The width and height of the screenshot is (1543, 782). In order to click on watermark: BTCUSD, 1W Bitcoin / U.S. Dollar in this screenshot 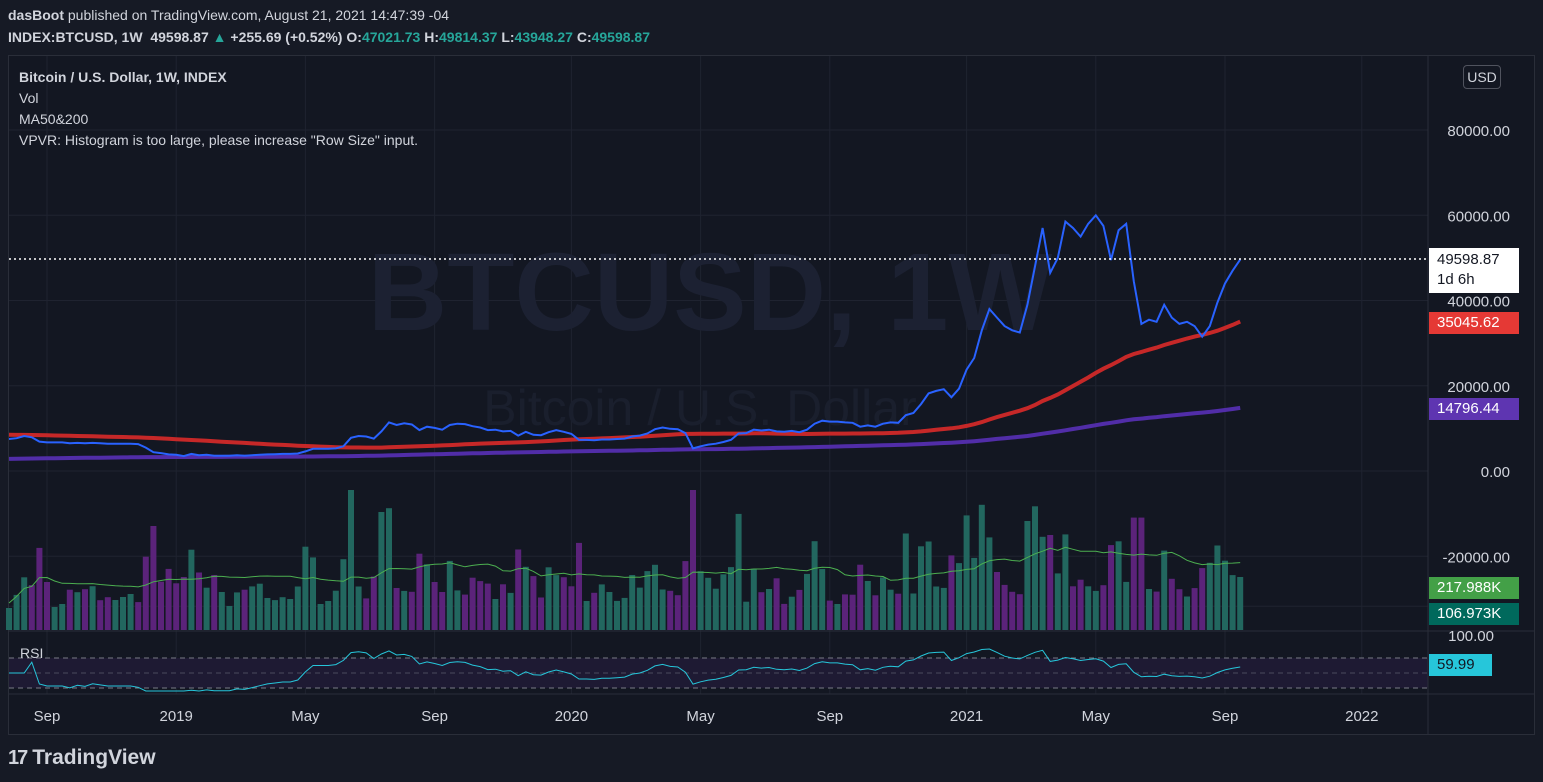, I will do `click(710, 333)`.